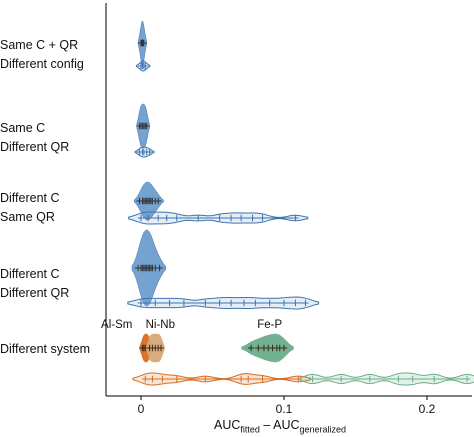  I want to click on category-label-line: Different config, so click(42, 64).